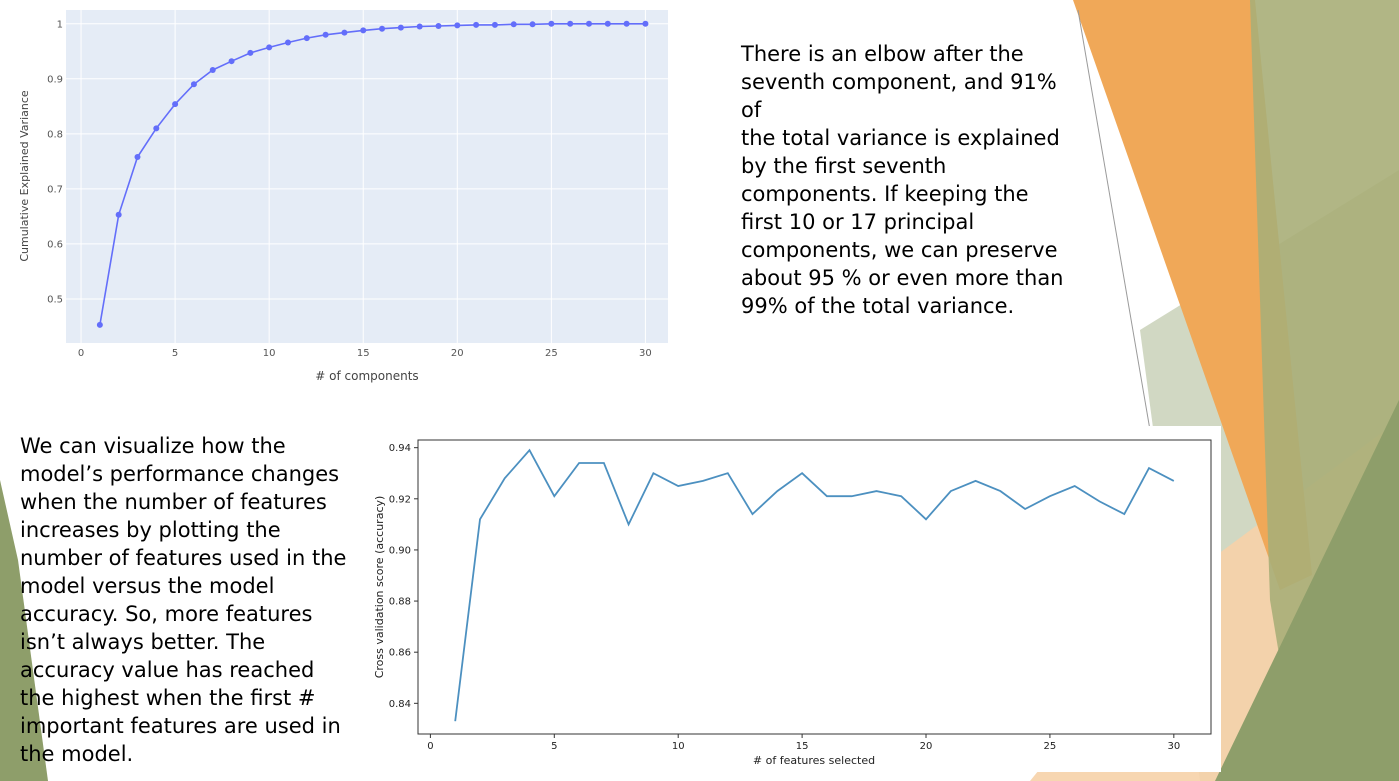 The width and height of the screenshot is (1399, 781). What do you see at coordinates (24, 630) in the screenshot?
I see `left-green-shard` at bounding box center [24, 630].